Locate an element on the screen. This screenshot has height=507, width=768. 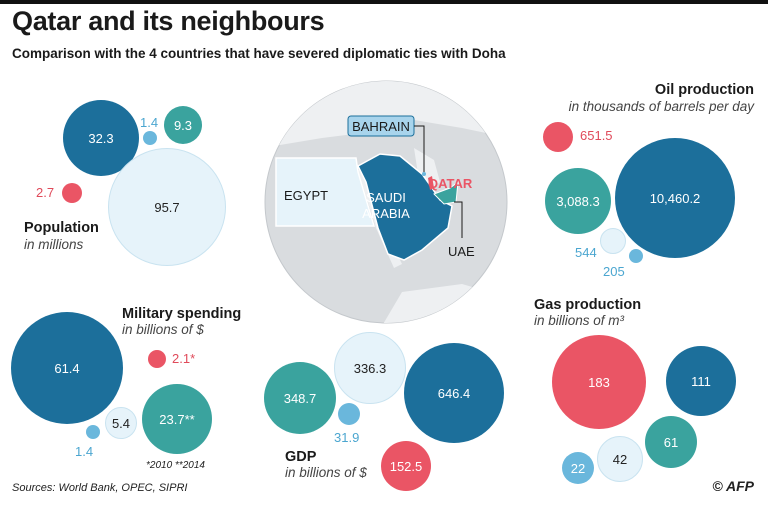
oil-qatar-value: 651.5 is located at coordinates (596, 135).